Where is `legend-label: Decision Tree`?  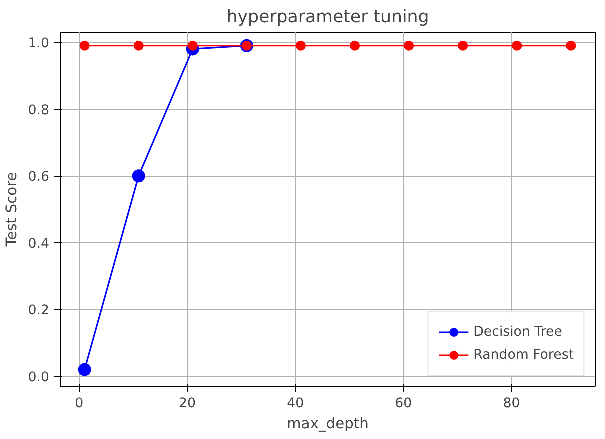
legend-label: Decision Tree is located at coordinates (518, 332).